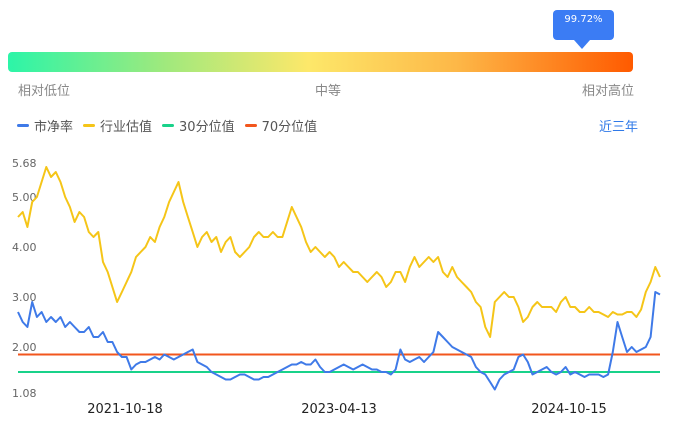 The width and height of the screenshot is (686, 442). What do you see at coordinates (339, 409) in the screenshot?
I see `x-tick-label: 2023-04-13` at bounding box center [339, 409].